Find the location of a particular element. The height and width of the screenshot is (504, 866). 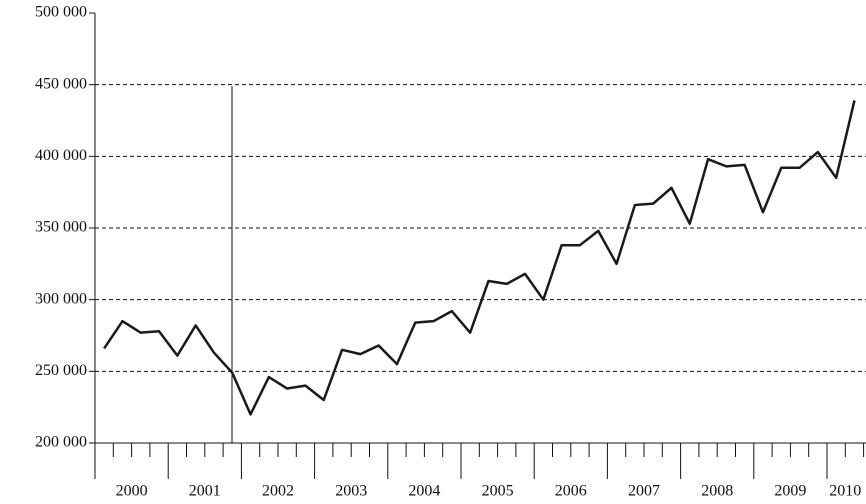

y-tick-label: 200 000 is located at coordinates (61, 442).